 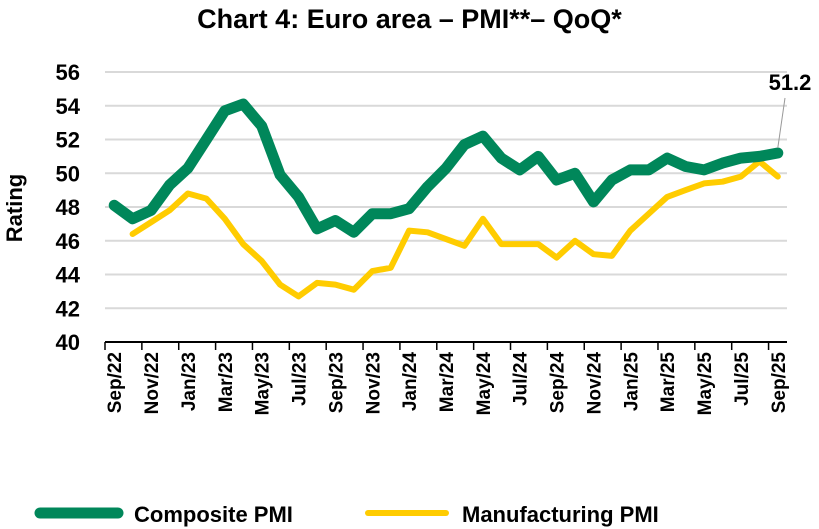 I want to click on x-tick-label: Jul/24, so click(x=521, y=379).